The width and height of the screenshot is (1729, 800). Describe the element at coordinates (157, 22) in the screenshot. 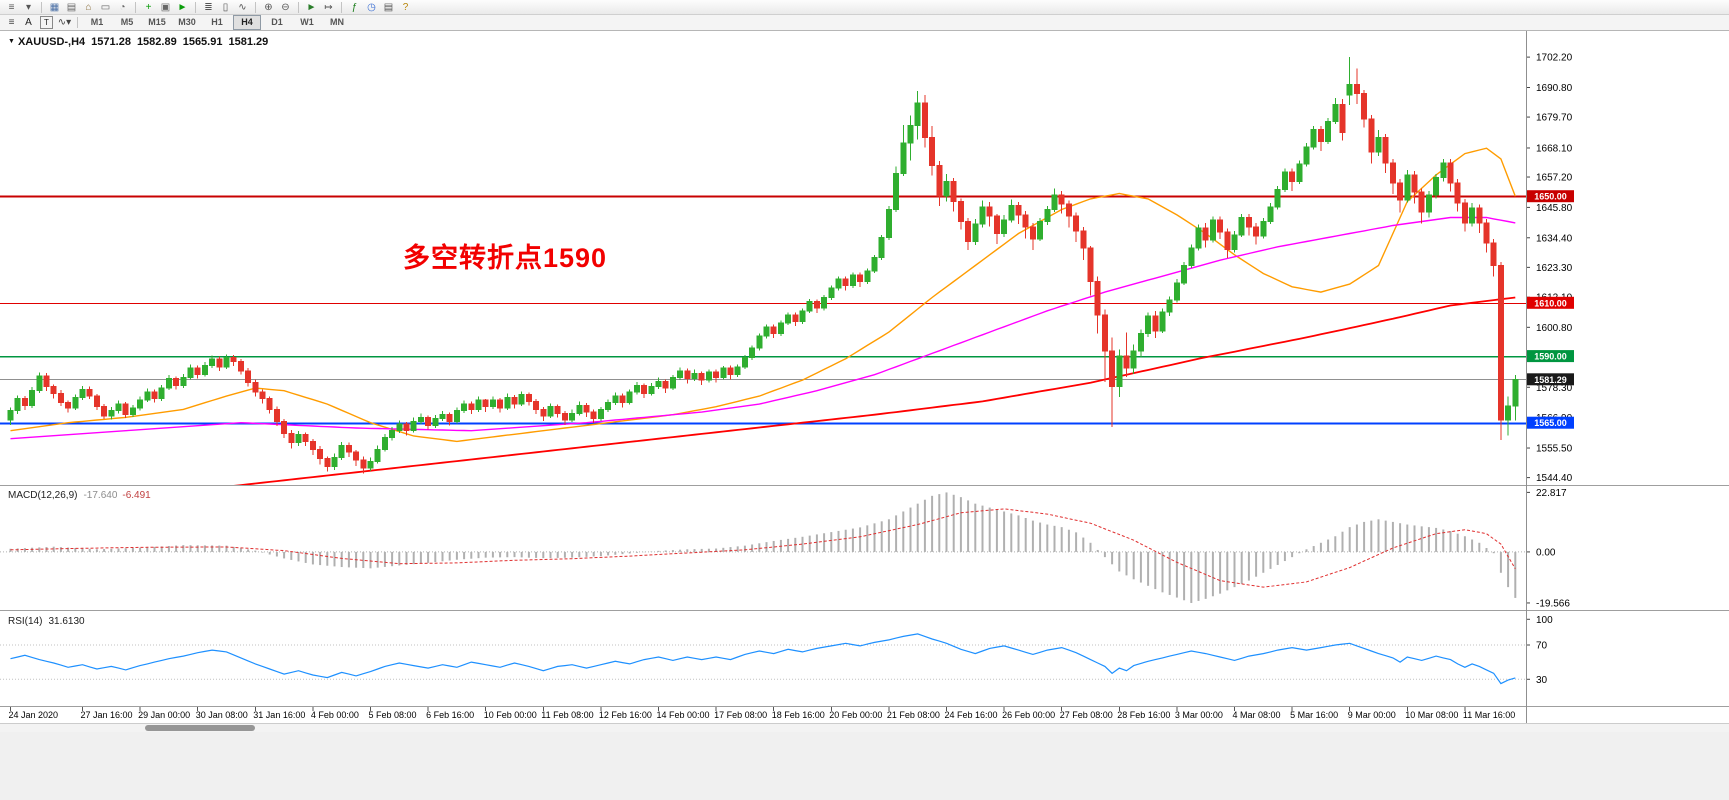

I see `timeframe-m15: M15` at that location.